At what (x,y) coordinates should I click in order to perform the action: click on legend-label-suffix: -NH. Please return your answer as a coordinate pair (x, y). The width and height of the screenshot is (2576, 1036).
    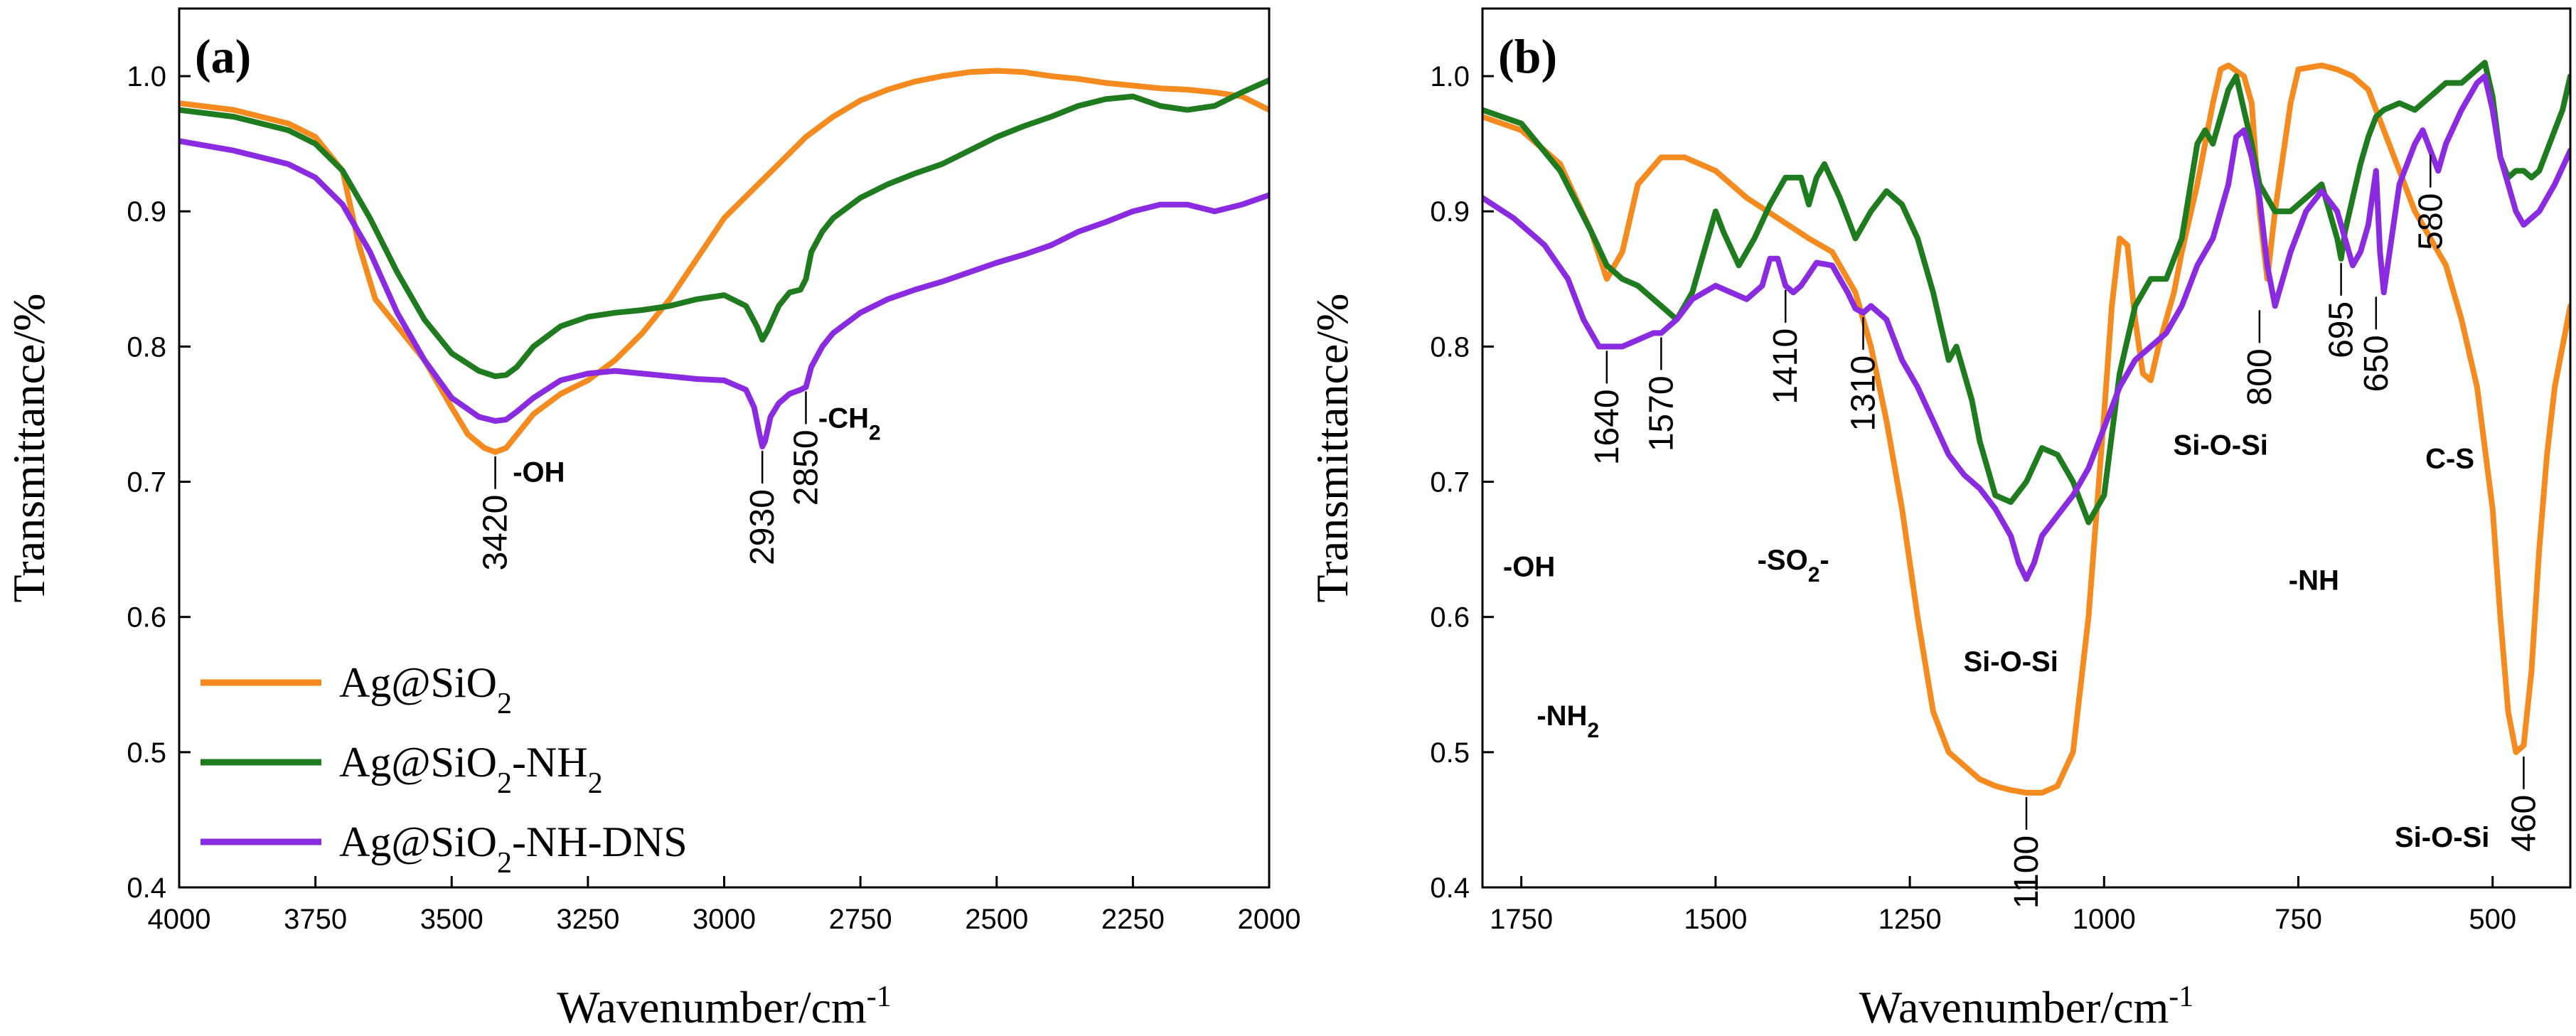
    Looking at the image, I should click on (550, 762).